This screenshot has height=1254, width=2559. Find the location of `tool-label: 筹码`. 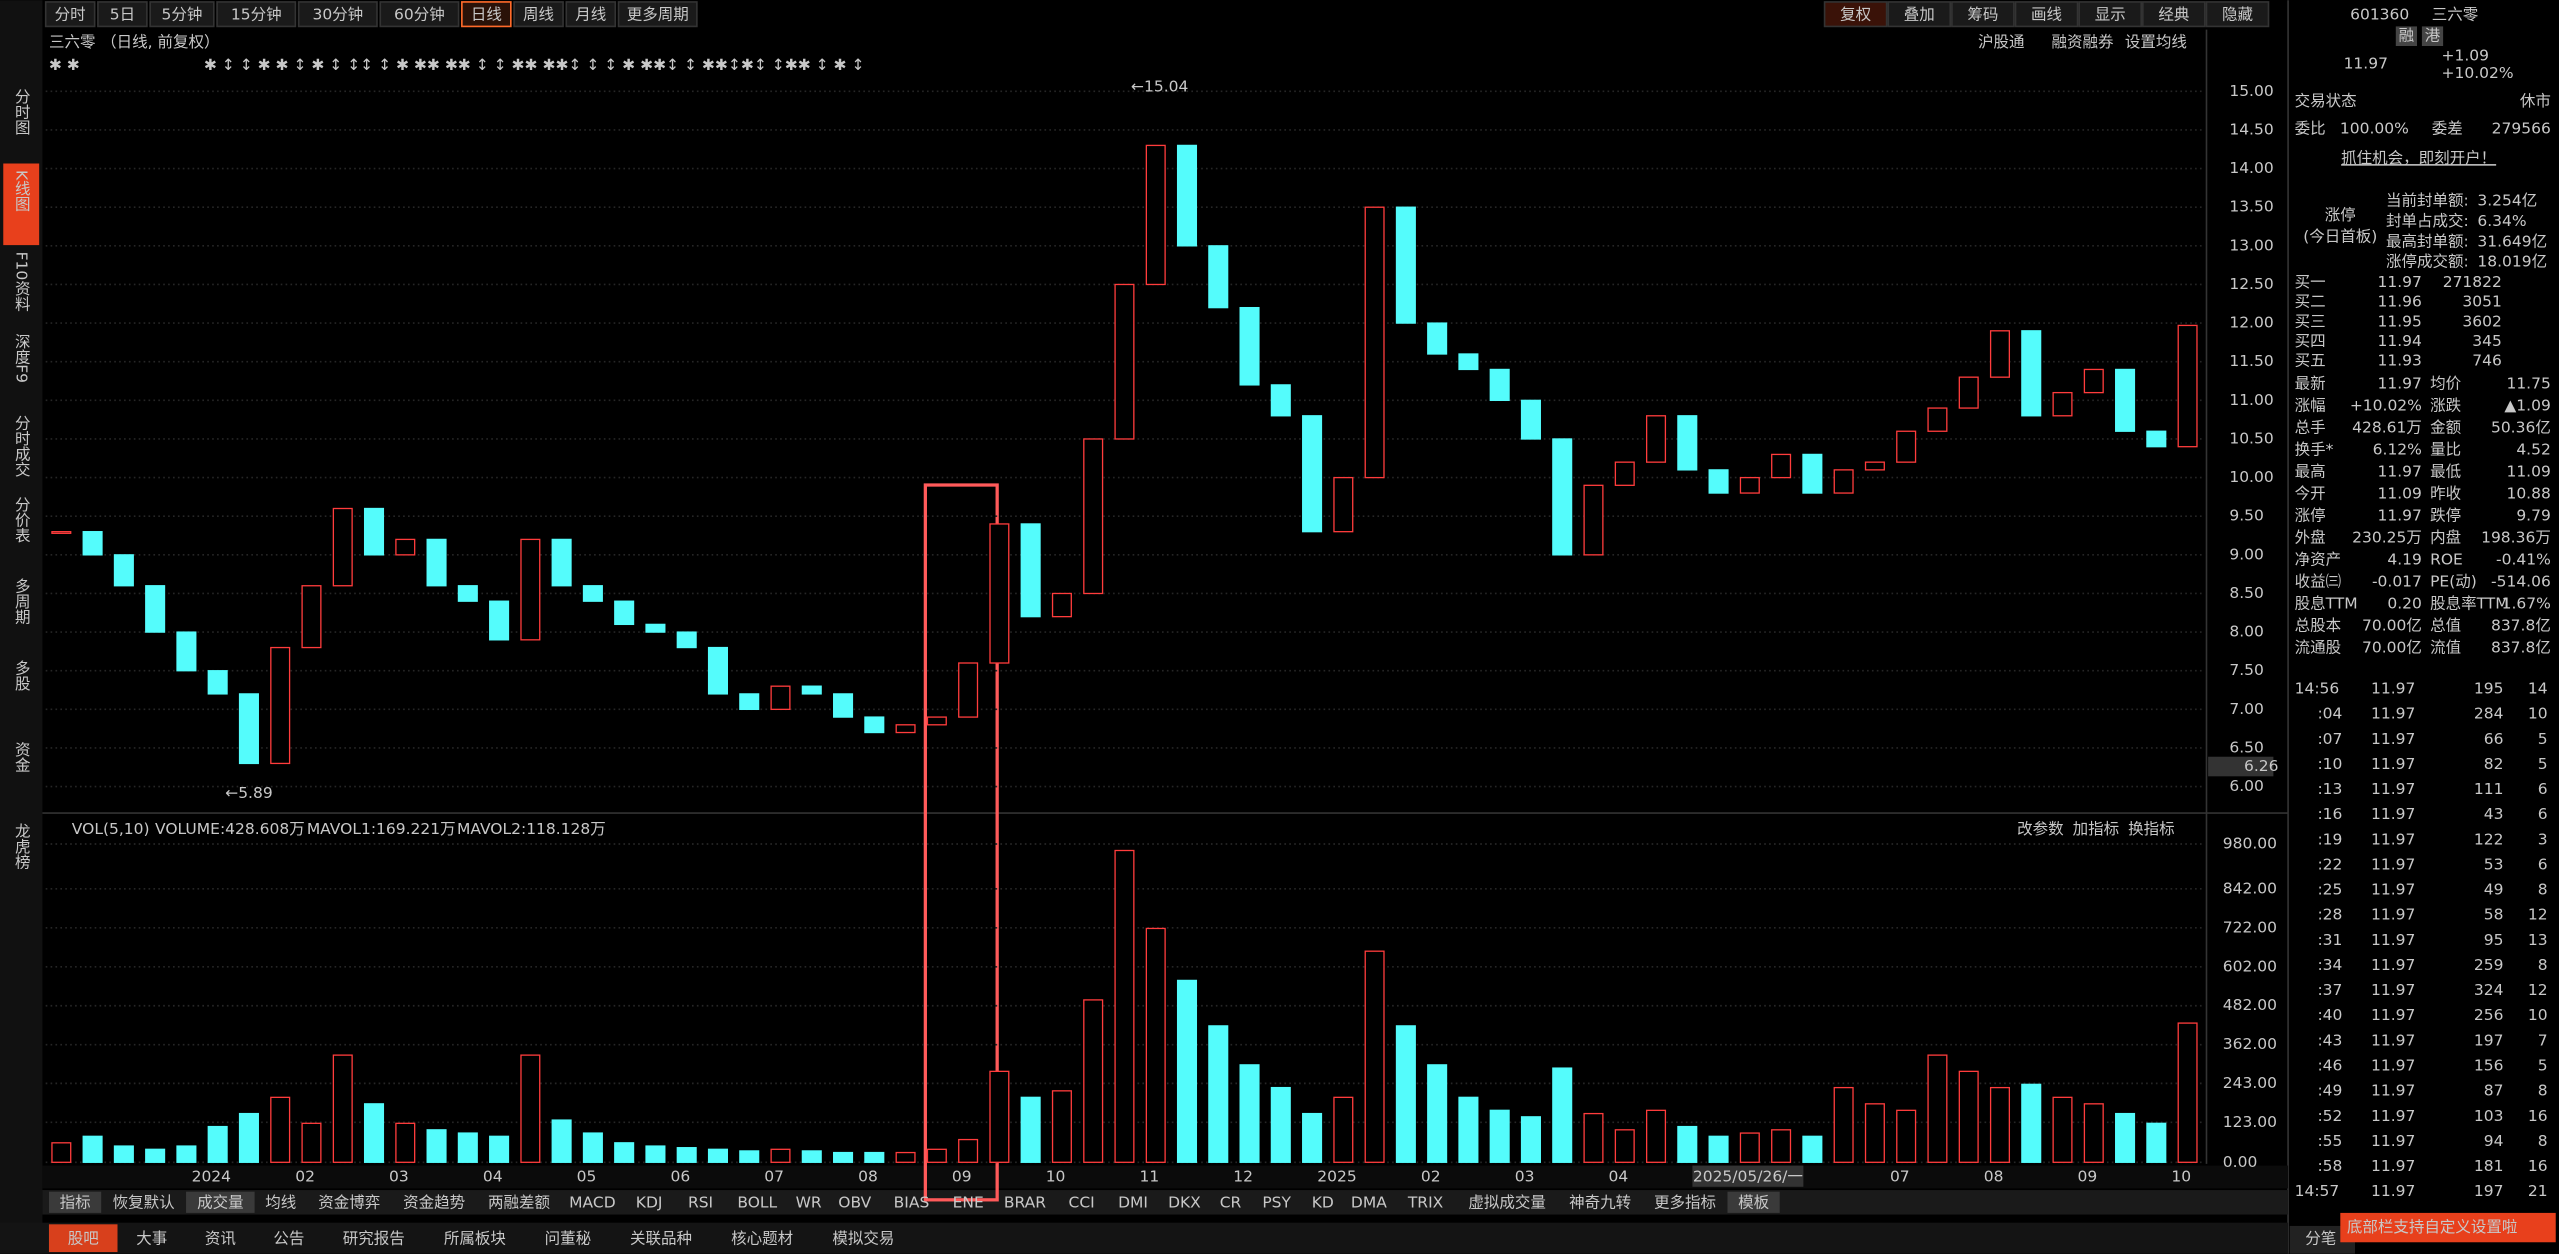

tool-label: 筹码 is located at coordinates (1982, 14).